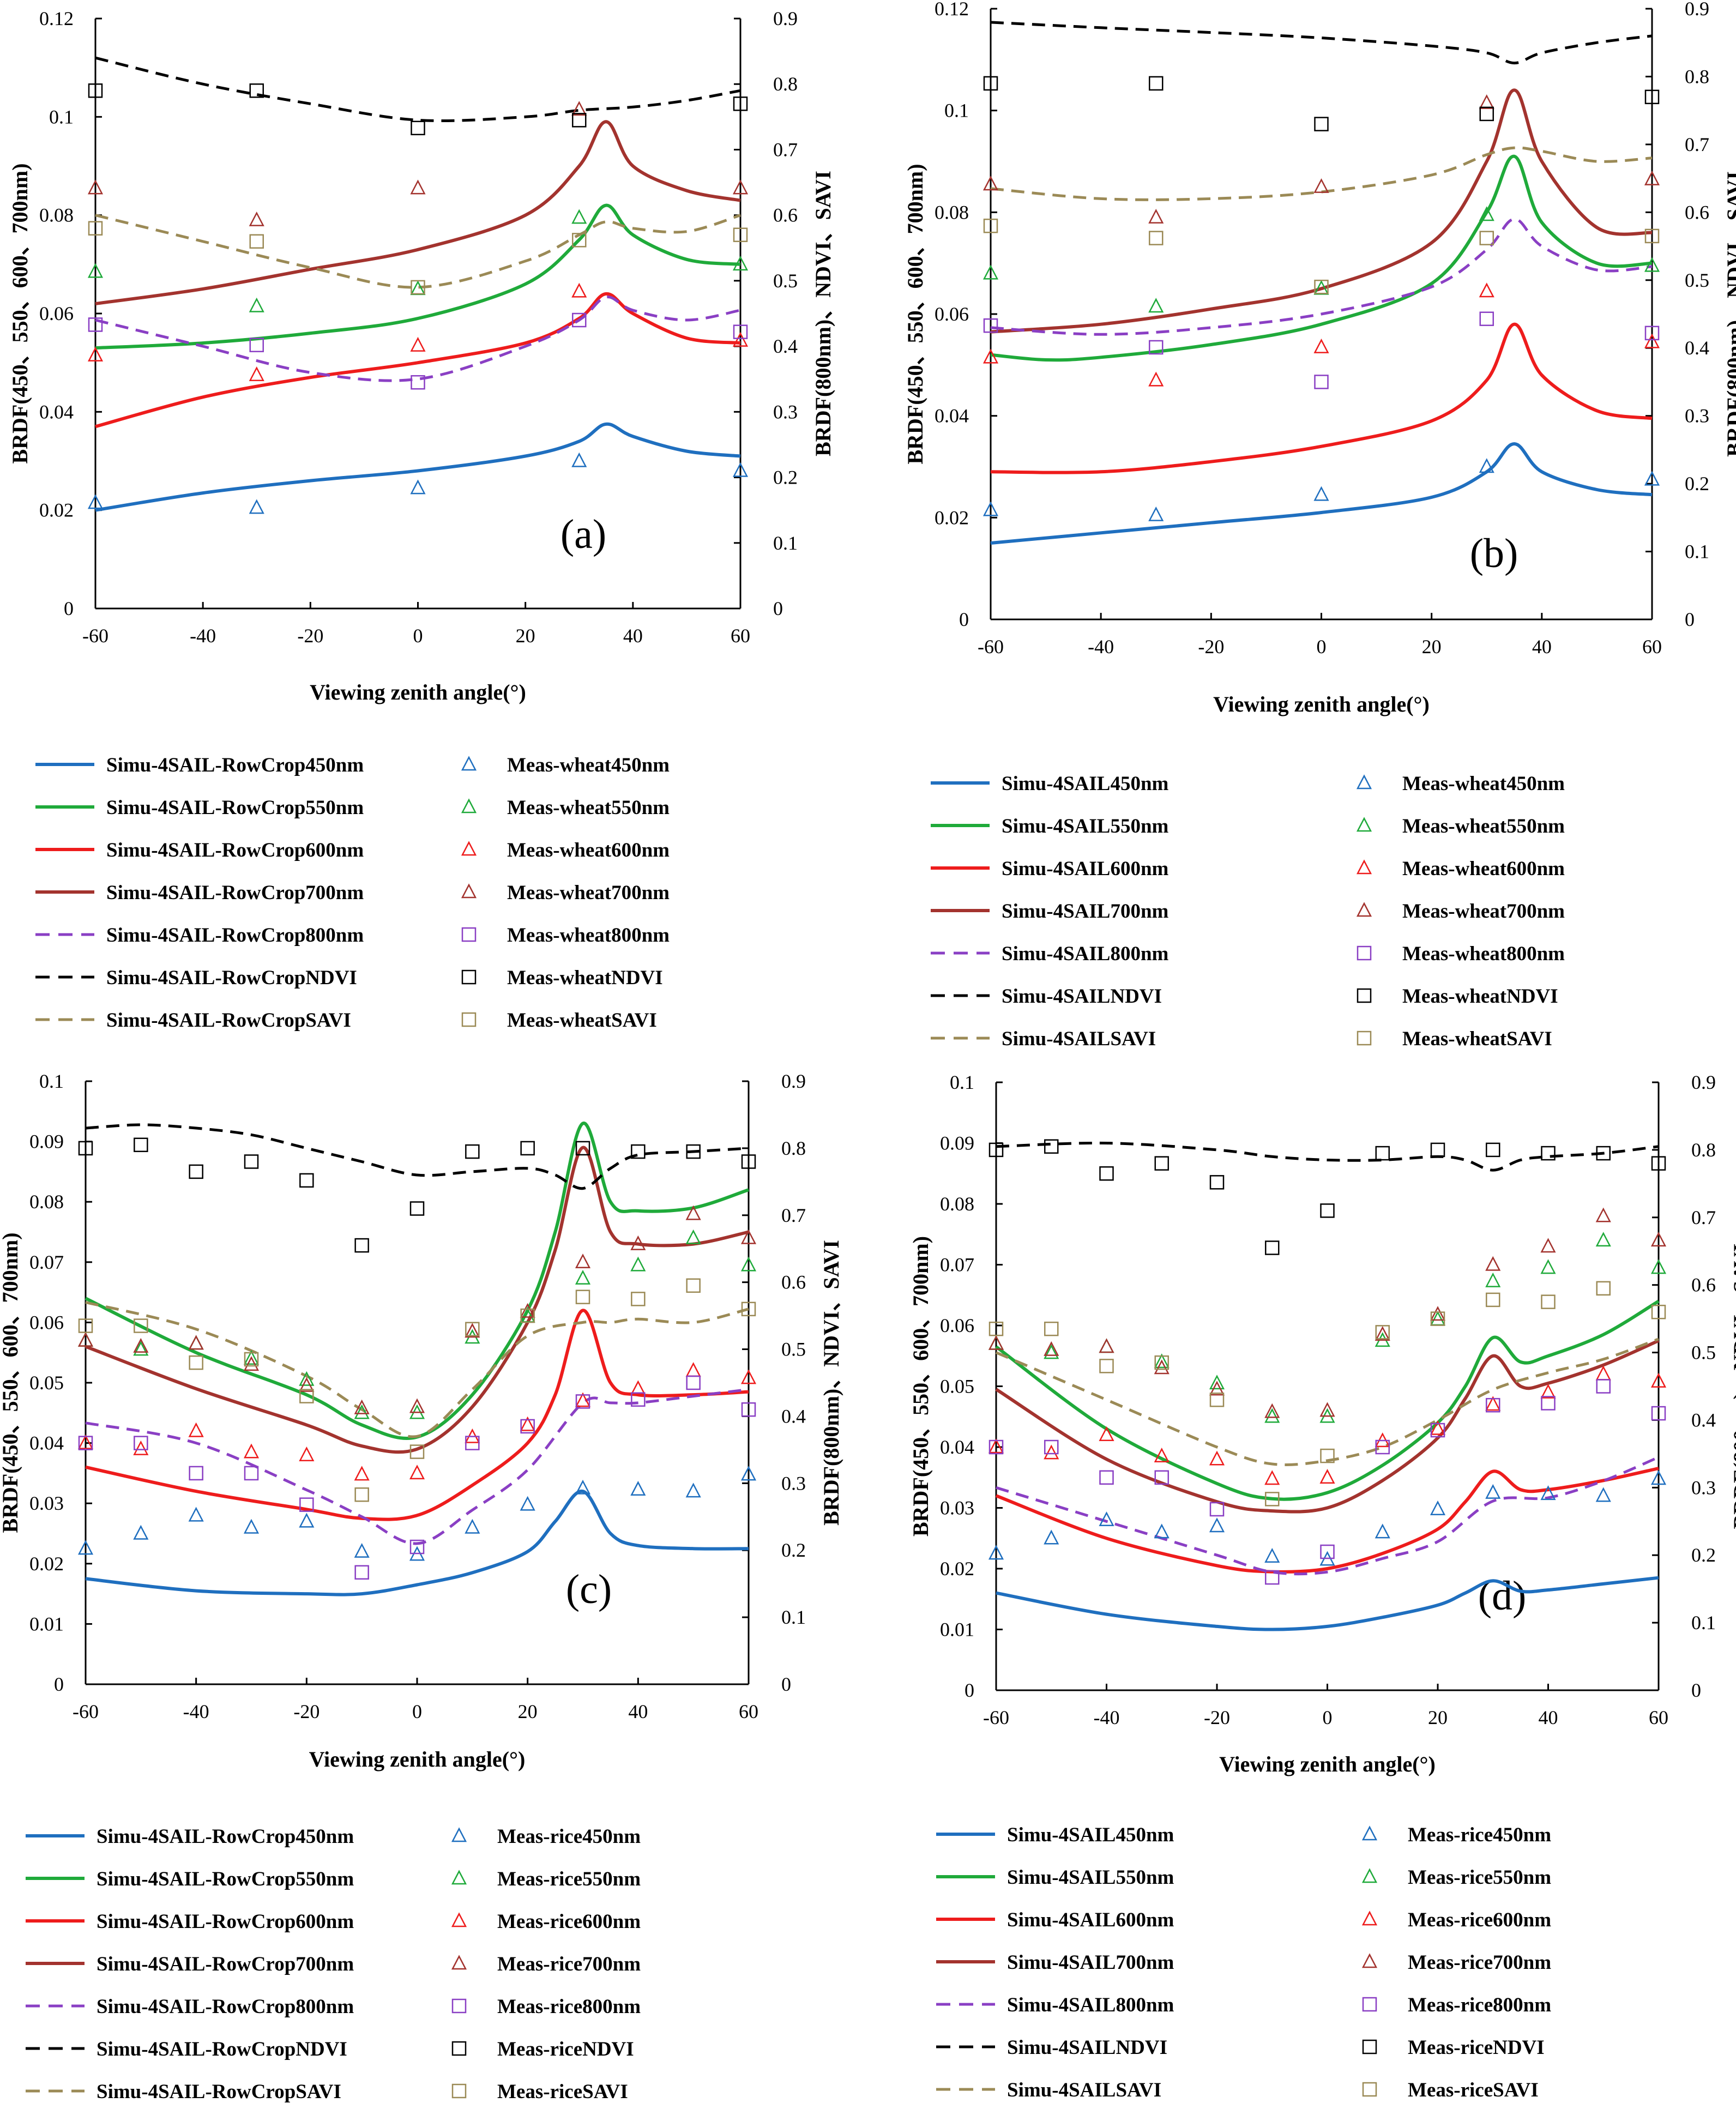 Image resolution: width=1736 pixels, height=2115 pixels. Describe the element at coordinates (638, 1711) in the screenshot. I see `x-tick-label: 40` at that location.